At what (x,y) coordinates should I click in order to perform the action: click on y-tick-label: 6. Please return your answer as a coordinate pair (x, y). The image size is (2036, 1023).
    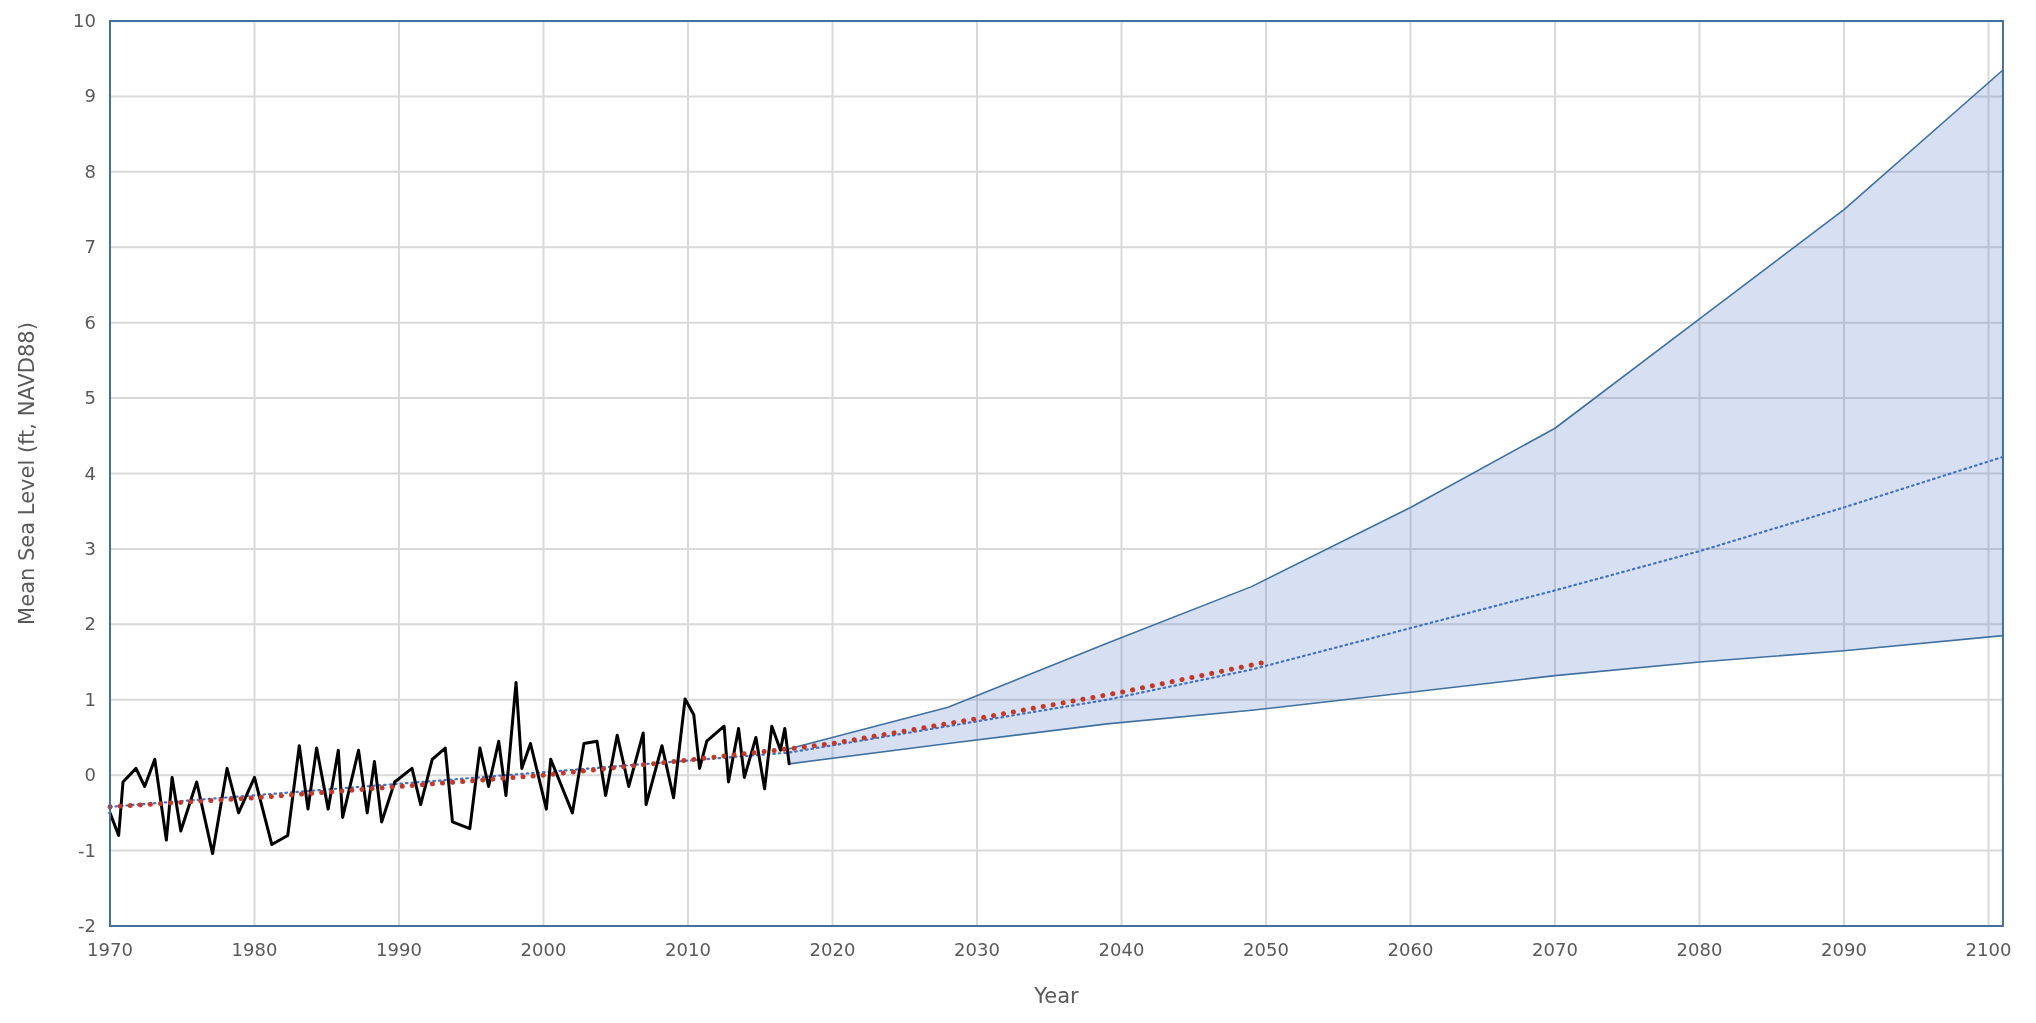
    Looking at the image, I should click on (90, 322).